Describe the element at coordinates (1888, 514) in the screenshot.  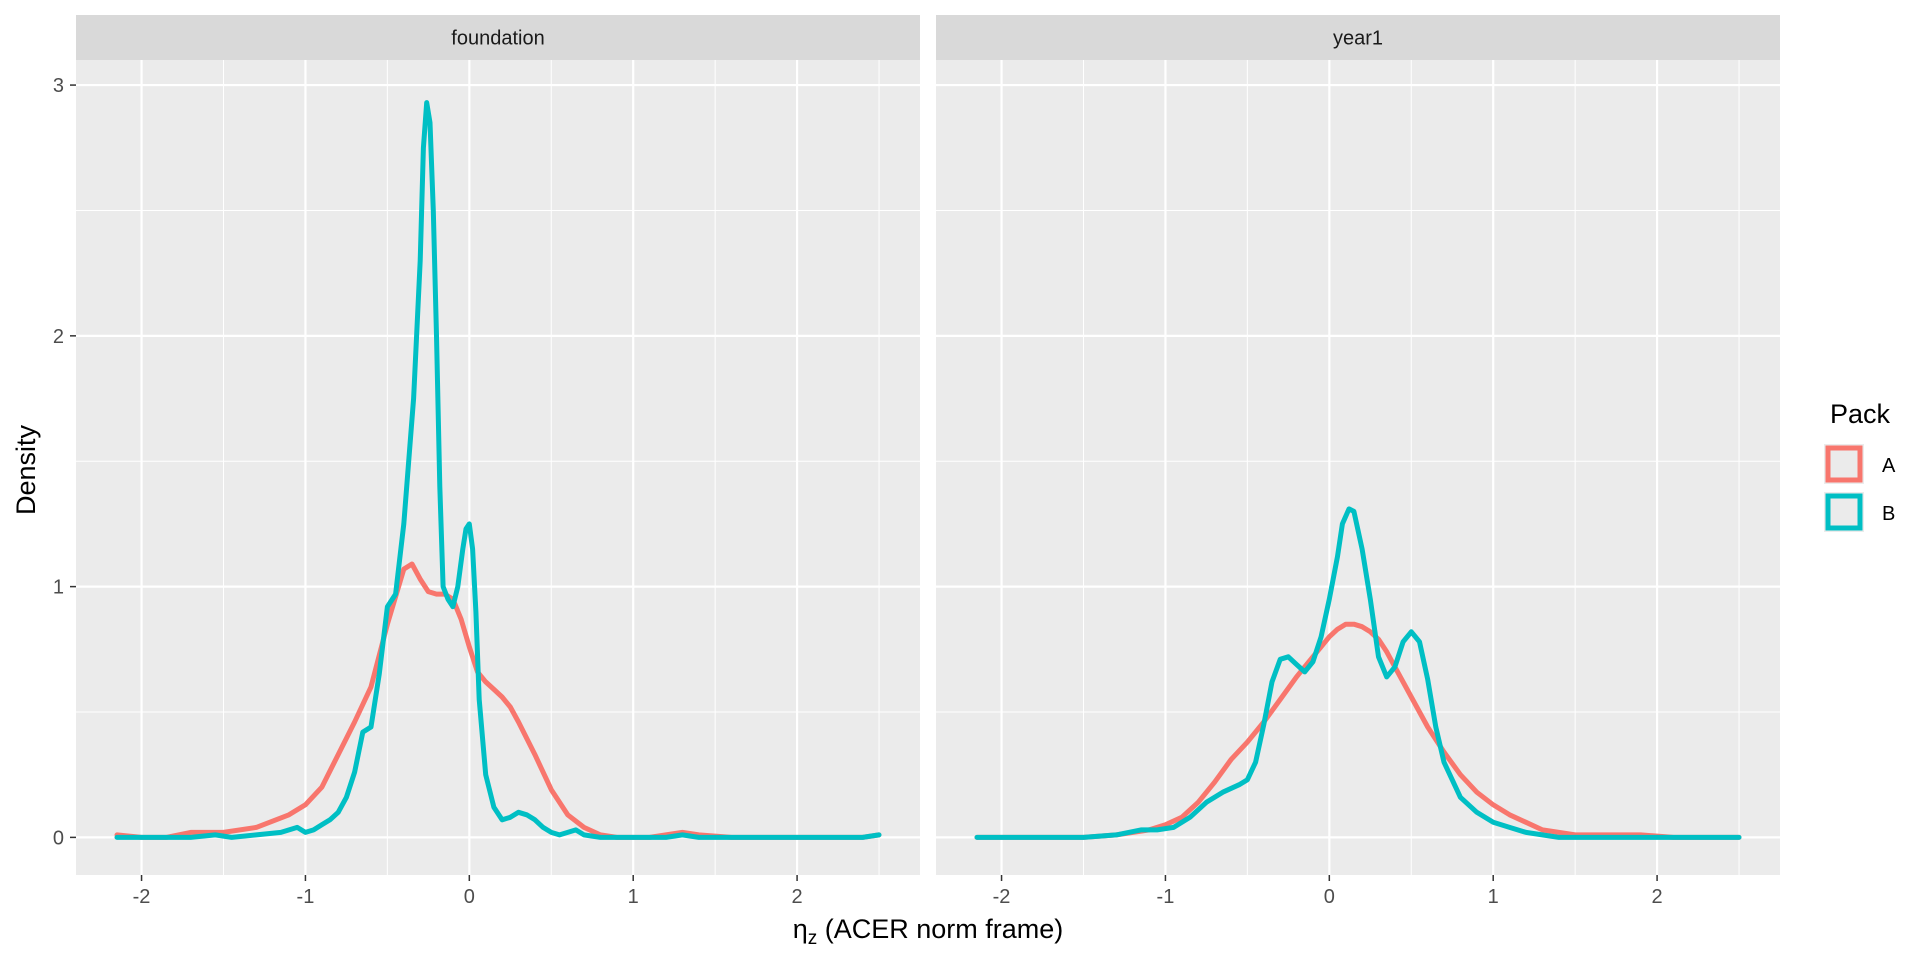
I see `legend-label: B` at that location.